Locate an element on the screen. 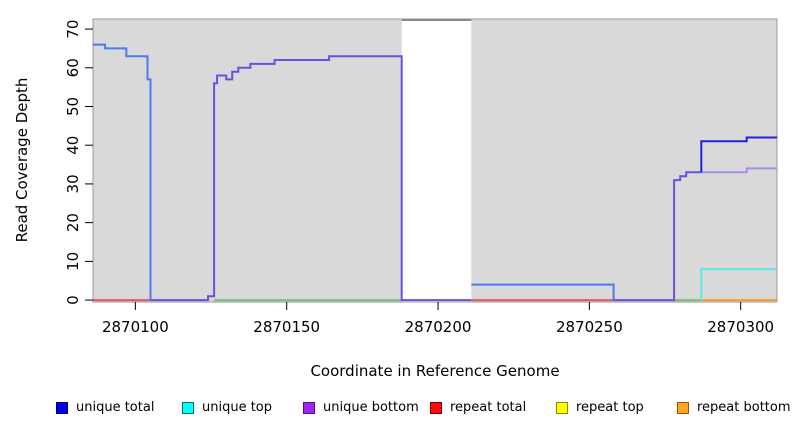 The width and height of the screenshot is (792, 432). legend-label: repeat top is located at coordinates (610, 407).